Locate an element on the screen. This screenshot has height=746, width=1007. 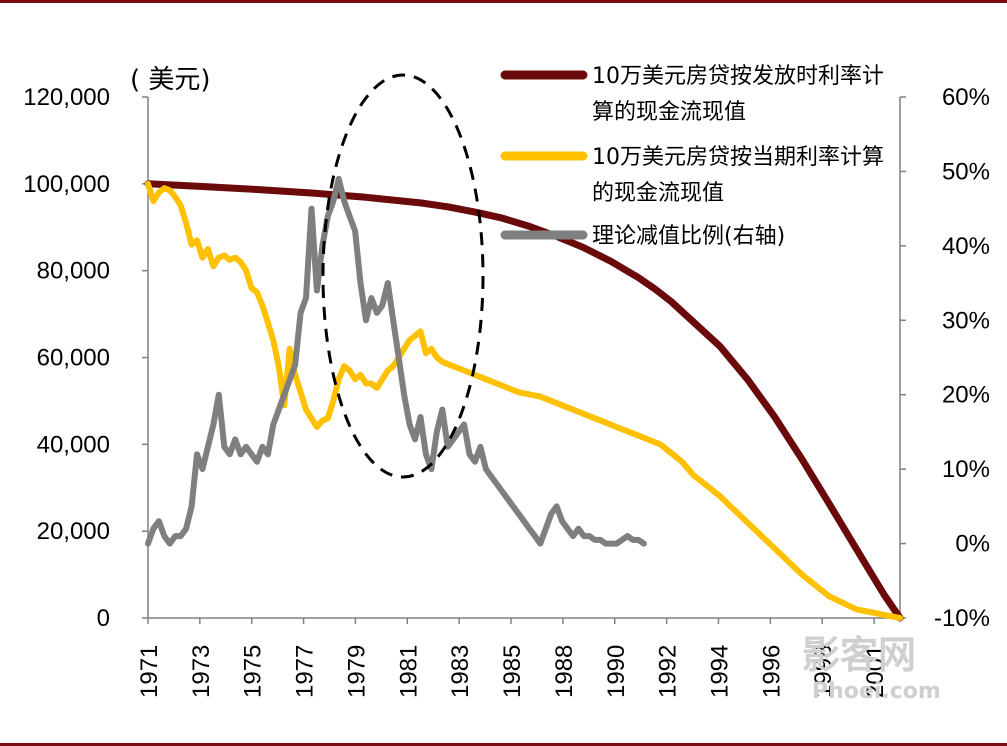
top-border is located at coordinates (503, 1).